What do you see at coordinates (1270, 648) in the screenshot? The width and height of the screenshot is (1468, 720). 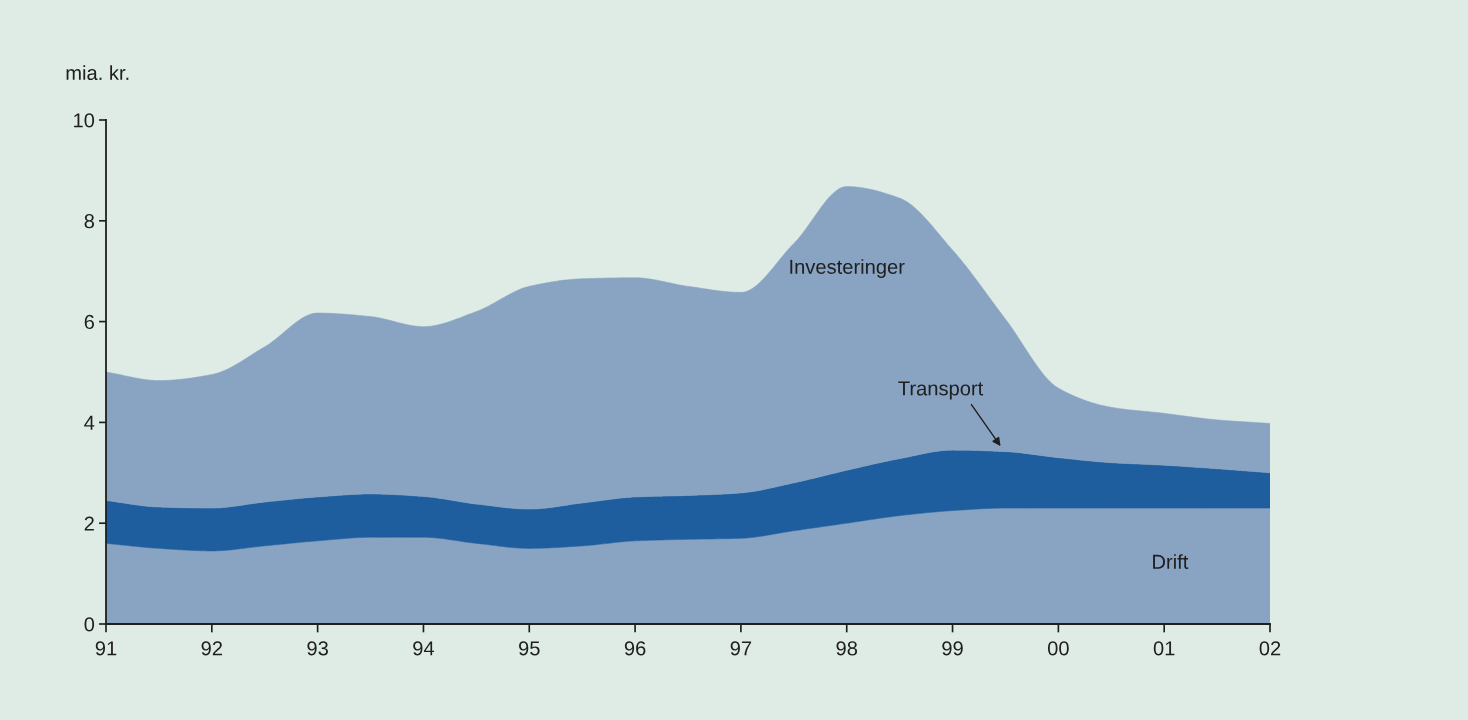 I see `x-tick-label: 02` at bounding box center [1270, 648].